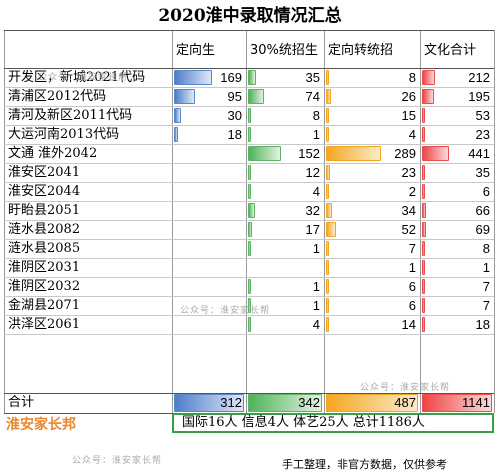 The width and height of the screenshot is (500, 475). I want to click on cell-c4: 69, so click(457, 229).